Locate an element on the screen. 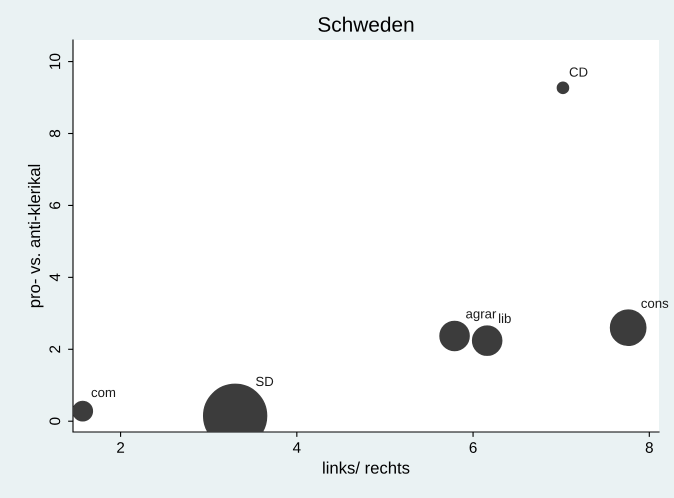 The height and width of the screenshot is (498, 674). x-tick-label: 2 is located at coordinates (120, 447).